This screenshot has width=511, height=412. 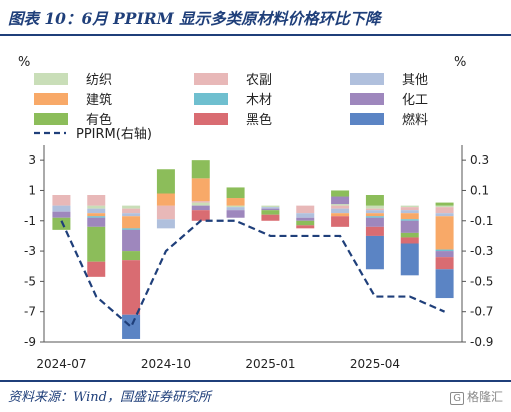 I want to click on watermark-text: 格隆汇, so click(x=484, y=397).